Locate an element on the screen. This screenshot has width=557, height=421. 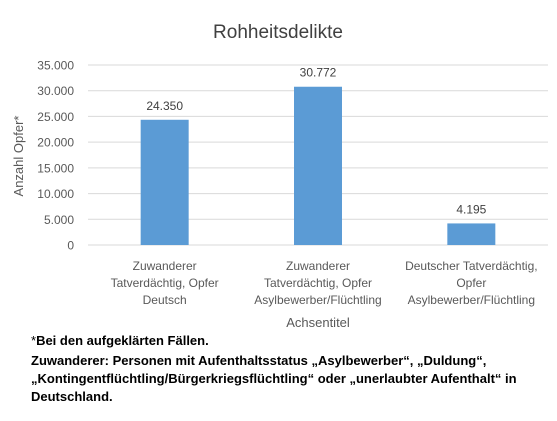
data-label: 4.195 is located at coordinates (471, 209).